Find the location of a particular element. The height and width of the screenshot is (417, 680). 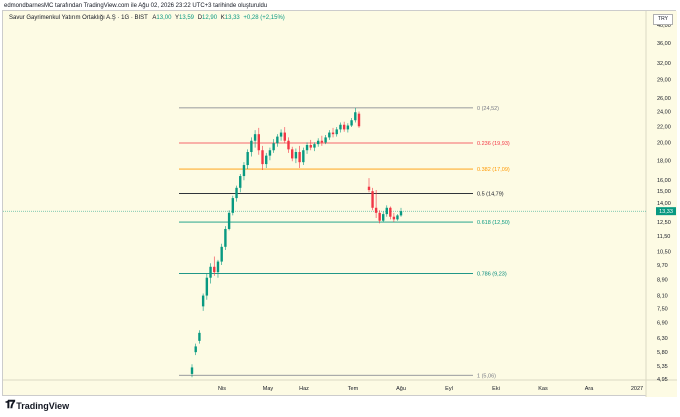

fib-level-label: 0.5 (14,79) is located at coordinates (490, 195).